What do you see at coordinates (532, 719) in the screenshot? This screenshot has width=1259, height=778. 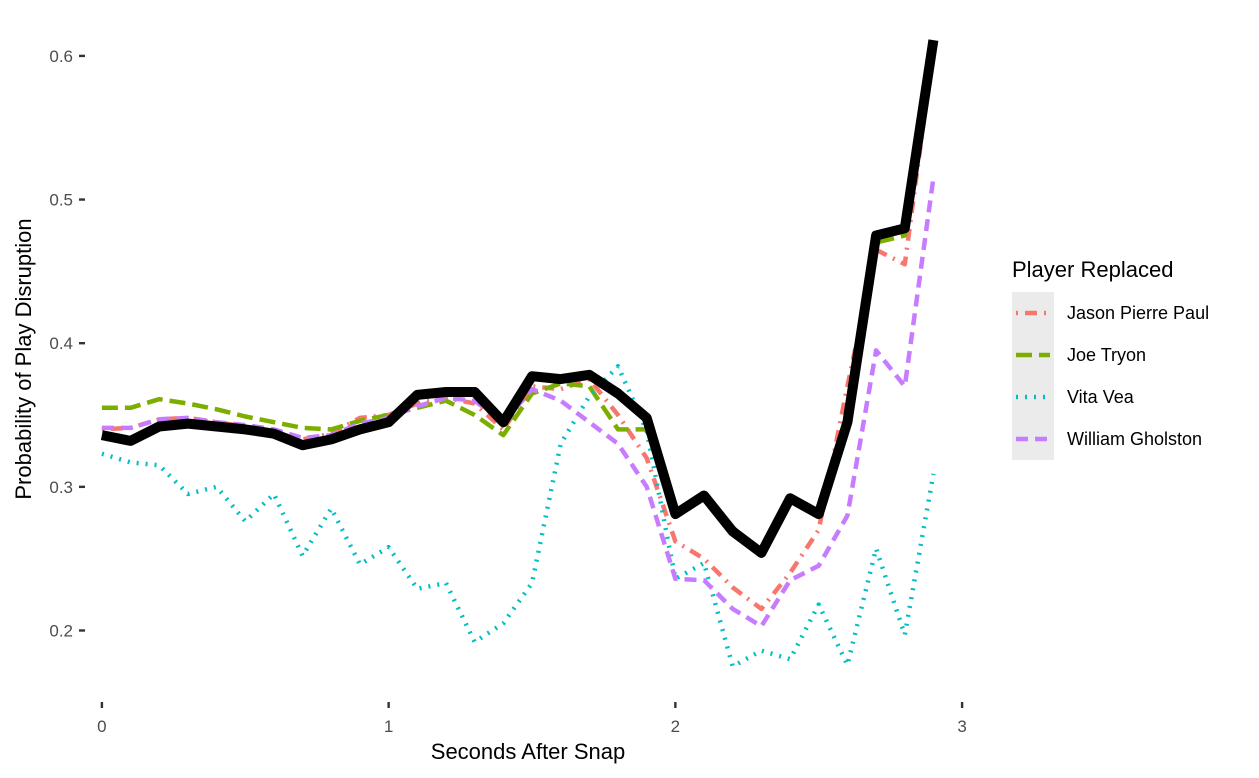 I see `x-axis: 0 1 2 3` at bounding box center [532, 719].